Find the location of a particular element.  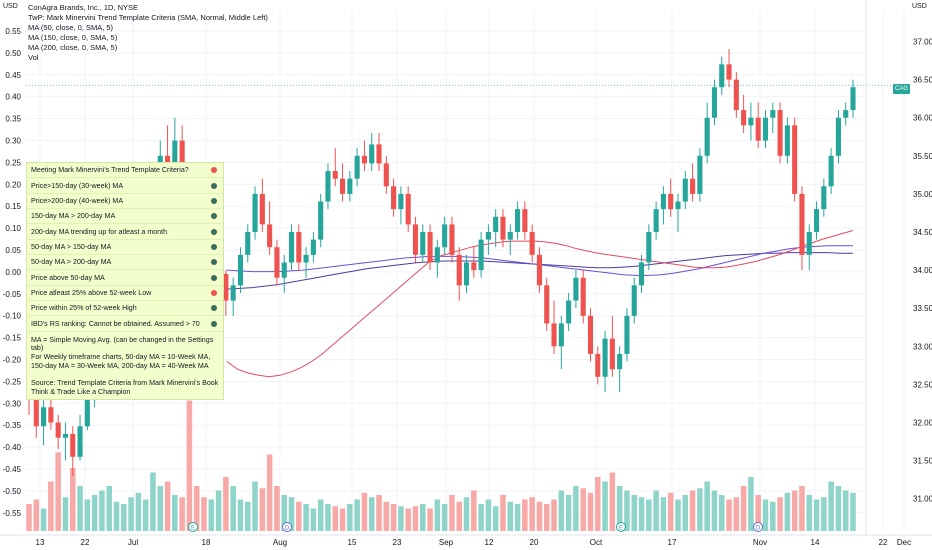

criteria-row: Price within 25% of 52-week High is located at coordinates (125, 309).